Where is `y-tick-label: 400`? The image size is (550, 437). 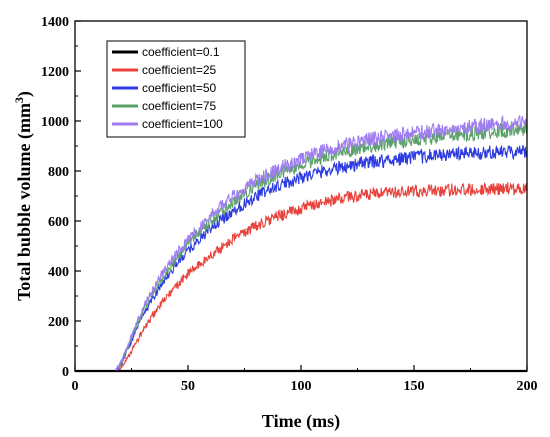 y-tick-label: 400 is located at coordinates (58, 272).